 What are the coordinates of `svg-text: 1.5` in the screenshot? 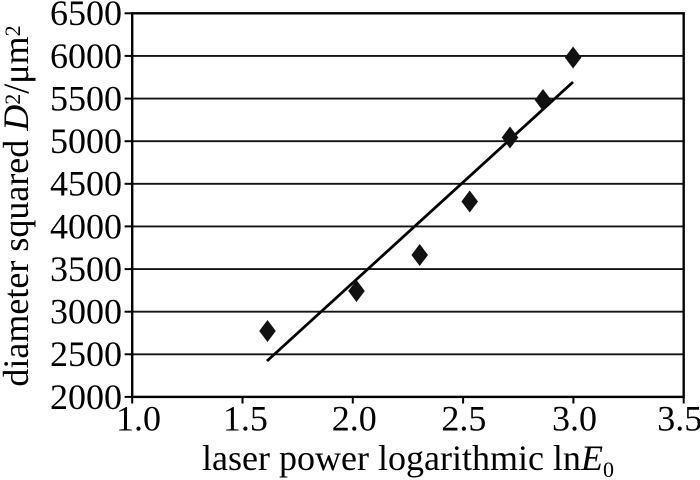 It's located at (245, 419).